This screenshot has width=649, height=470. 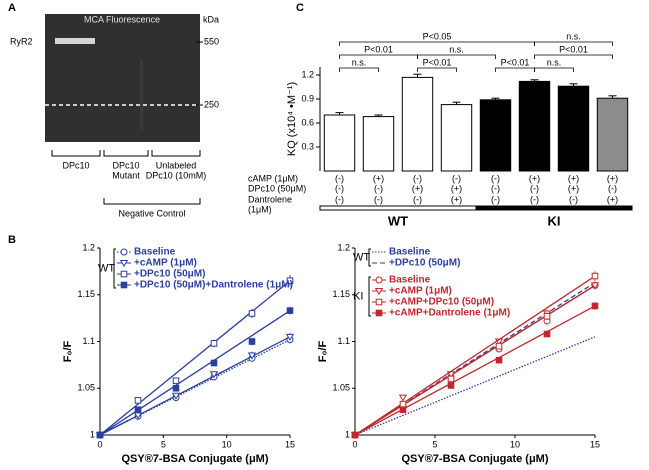 I want to click on significance-label: P<0.05, so click(x=437, y=36).